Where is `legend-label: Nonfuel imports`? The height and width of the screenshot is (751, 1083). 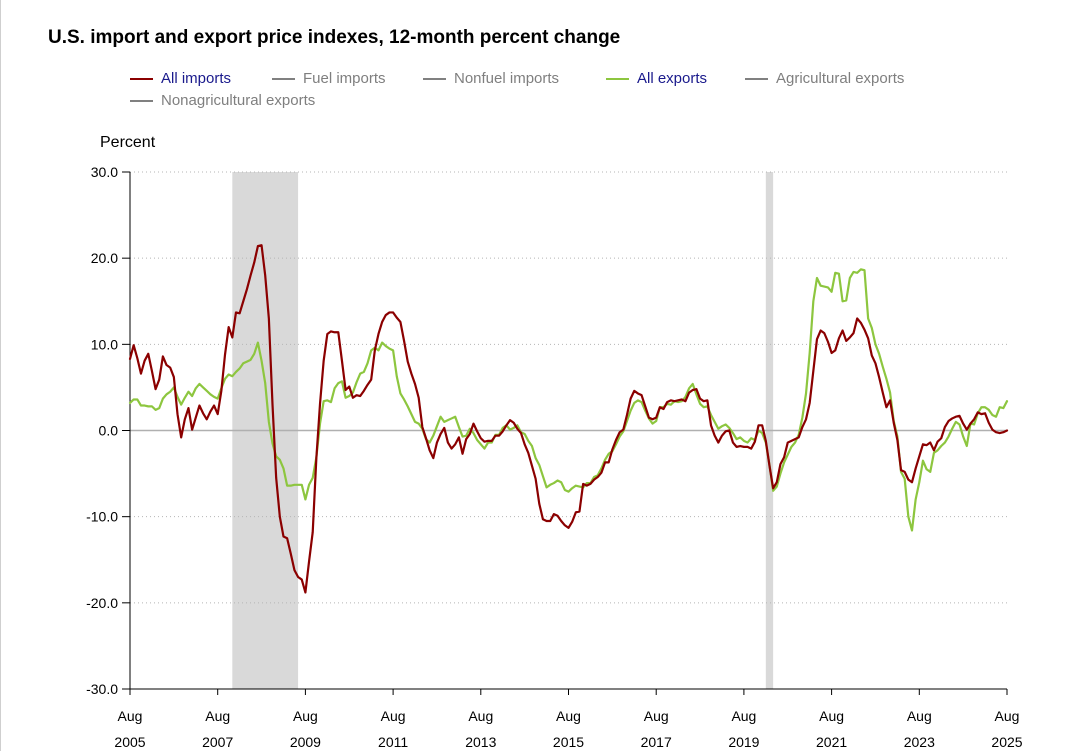 legend-label: Nonfuel imports is located at coordinates (507, 78).